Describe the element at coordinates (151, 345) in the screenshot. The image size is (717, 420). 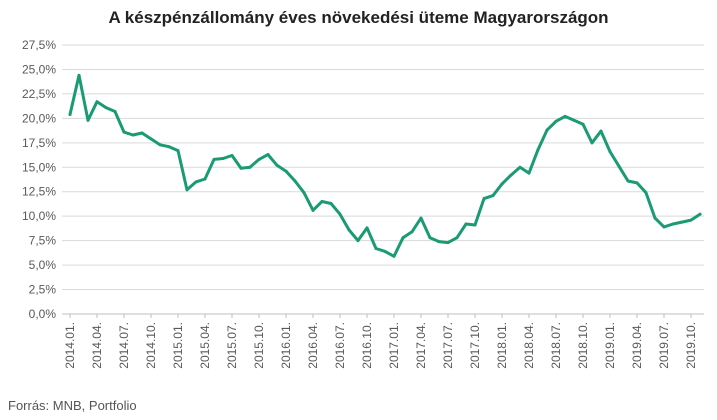
I see `x-tick-label: 2014.10.` at that location.